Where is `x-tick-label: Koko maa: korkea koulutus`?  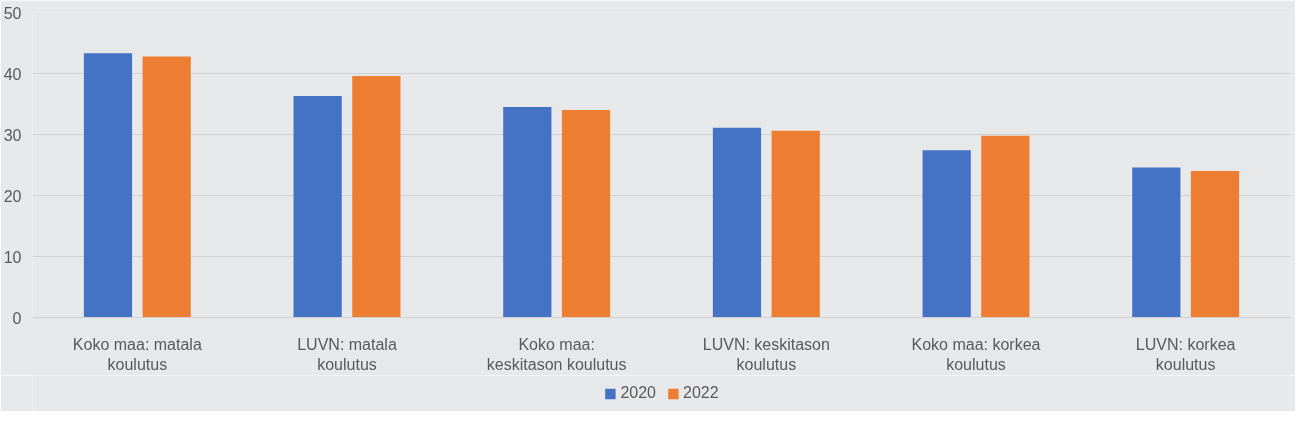 x-tick-label: Koko maa: korkea koulutus is located at coordinates (976, 354).